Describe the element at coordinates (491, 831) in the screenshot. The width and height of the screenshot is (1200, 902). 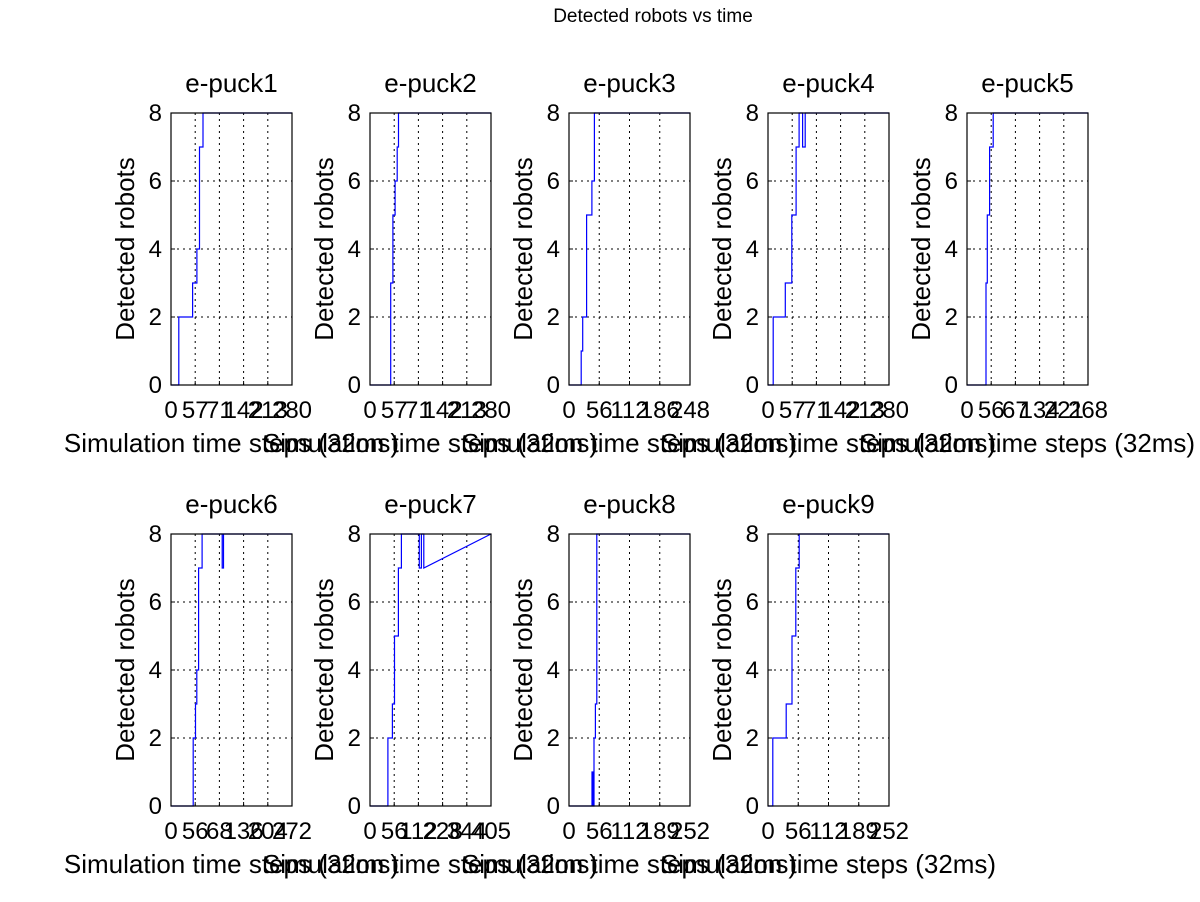
I see `x-tick-label: 405` at that location.